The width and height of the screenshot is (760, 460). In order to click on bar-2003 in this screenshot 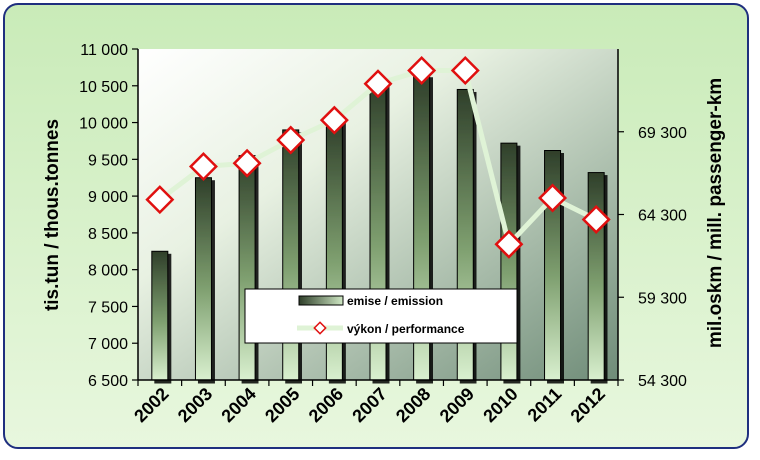, I will do `click(203, 279)`.